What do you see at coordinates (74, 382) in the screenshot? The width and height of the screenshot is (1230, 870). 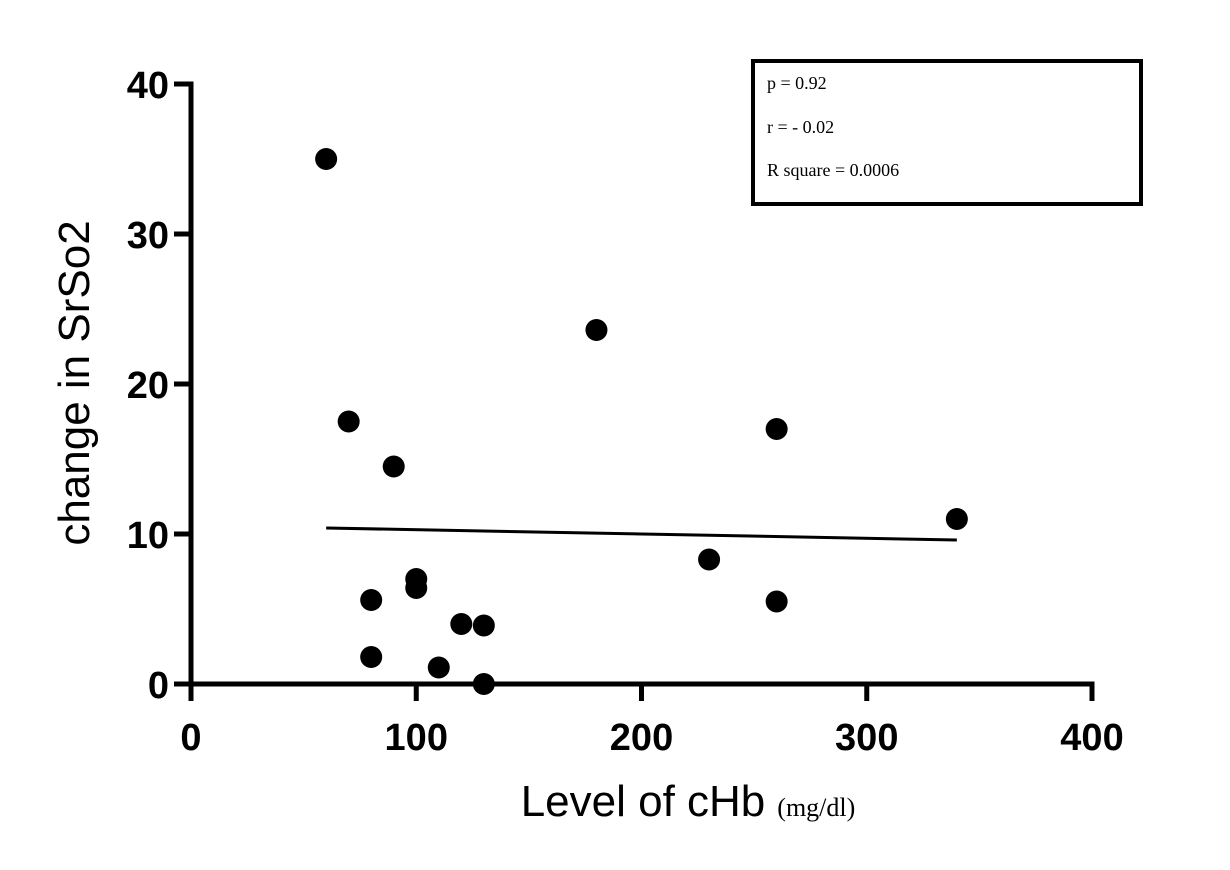 I see `y-axis-title: change in SrSo2` at bounding box center [74, 382].